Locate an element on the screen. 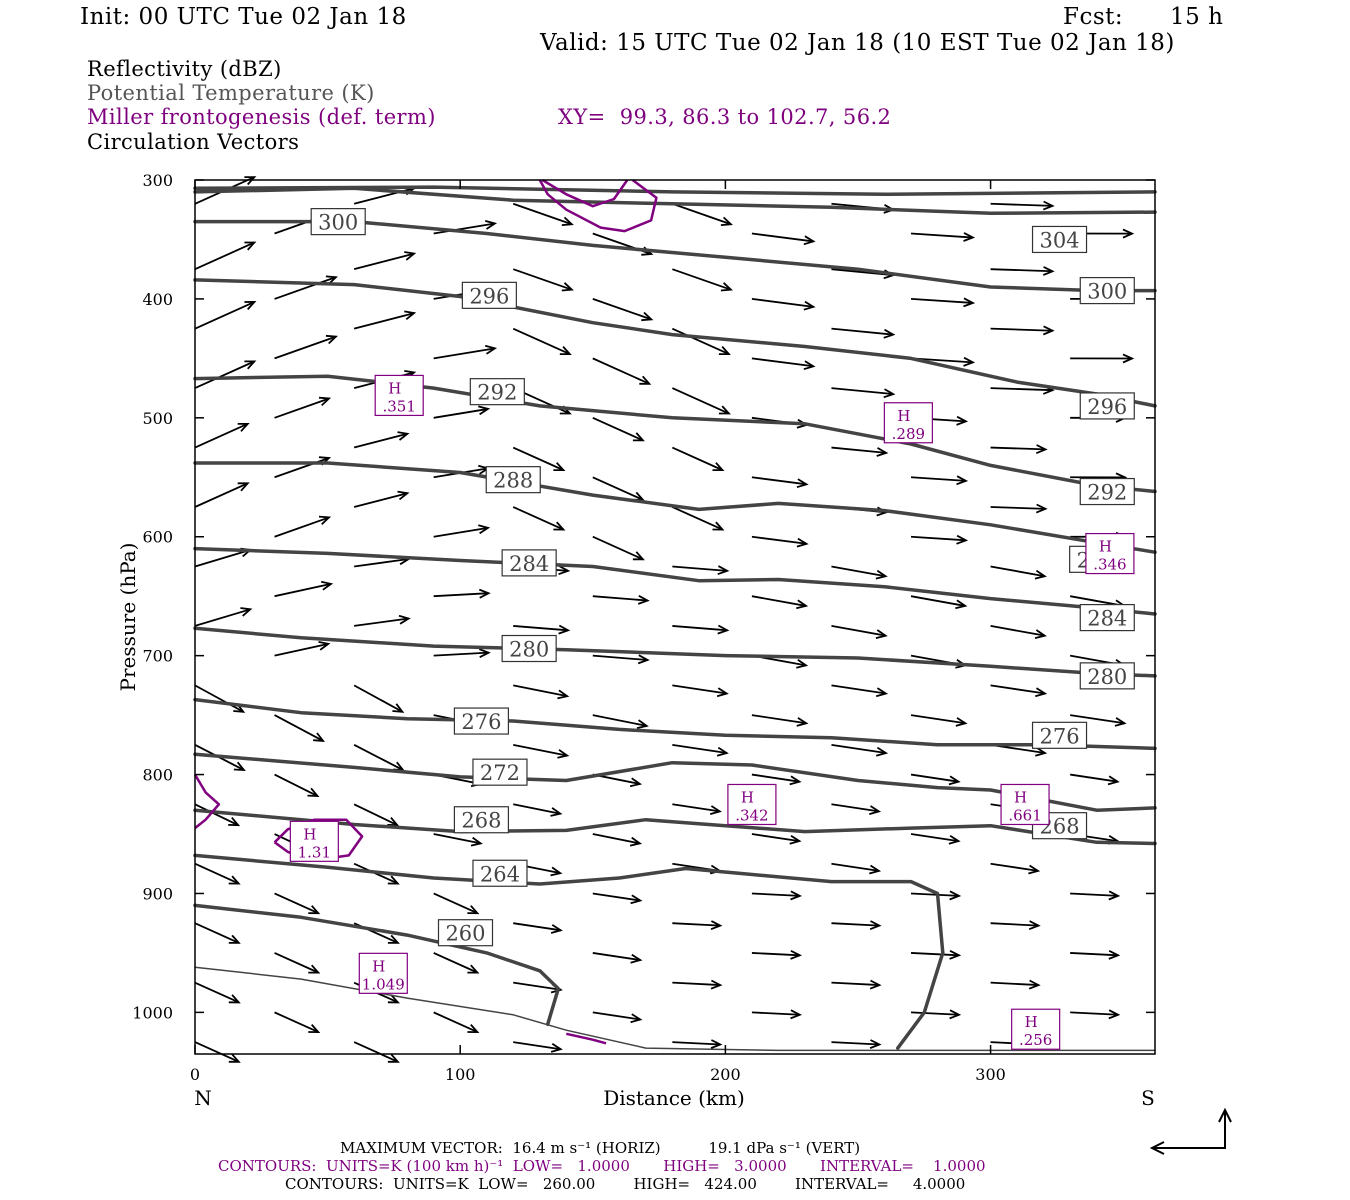 The height and width of the screenshot is (1200, 1350). x-tick-label: 0 is located at coordinates (195, 1074).